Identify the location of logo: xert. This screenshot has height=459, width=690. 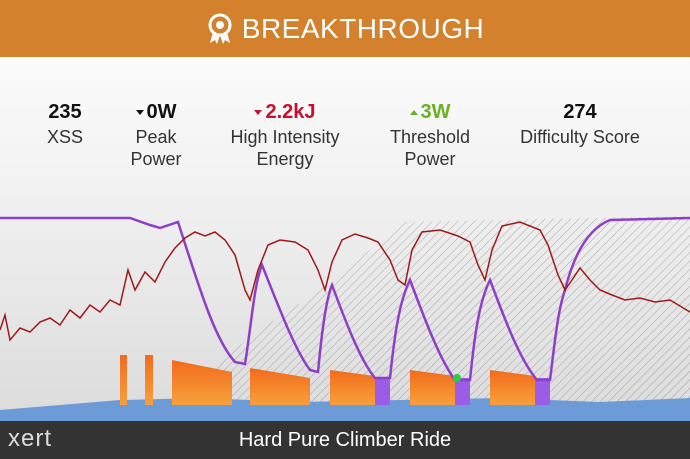
(30, 438).